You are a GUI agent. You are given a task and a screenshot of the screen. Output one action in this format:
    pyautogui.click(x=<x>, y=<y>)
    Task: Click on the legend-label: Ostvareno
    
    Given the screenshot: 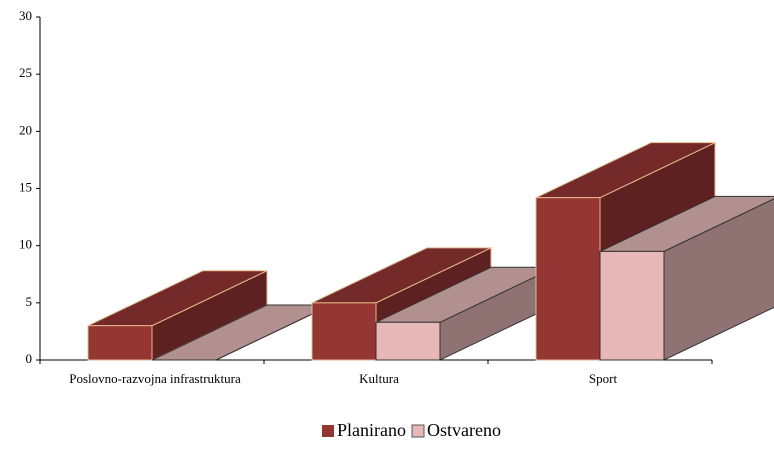 What is the action you would take?
    pyautogui.click(x=464, y=430)
    